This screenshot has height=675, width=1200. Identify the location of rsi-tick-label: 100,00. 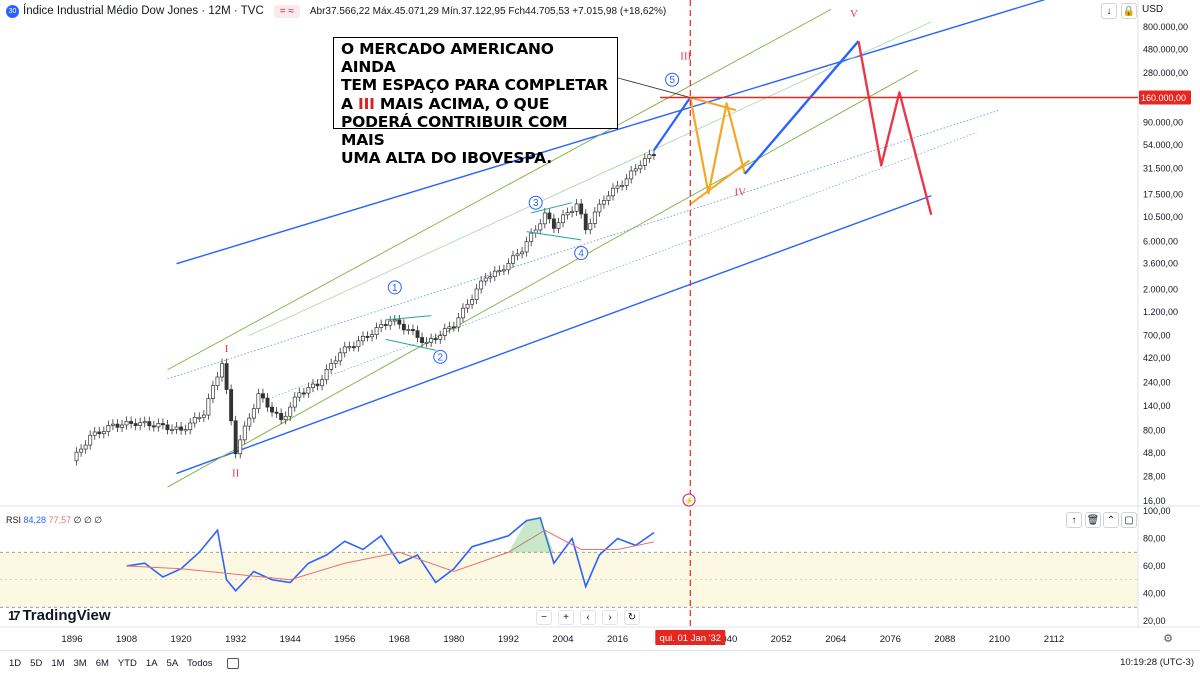
(1157, 511).